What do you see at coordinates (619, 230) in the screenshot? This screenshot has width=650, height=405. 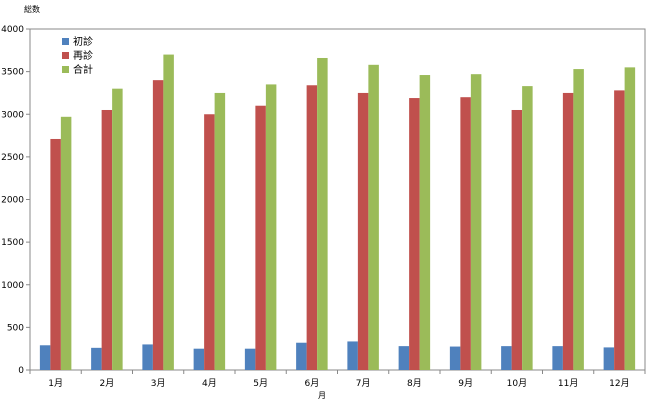 I see `bar-再診-12月` at bounding box center [619, 230].